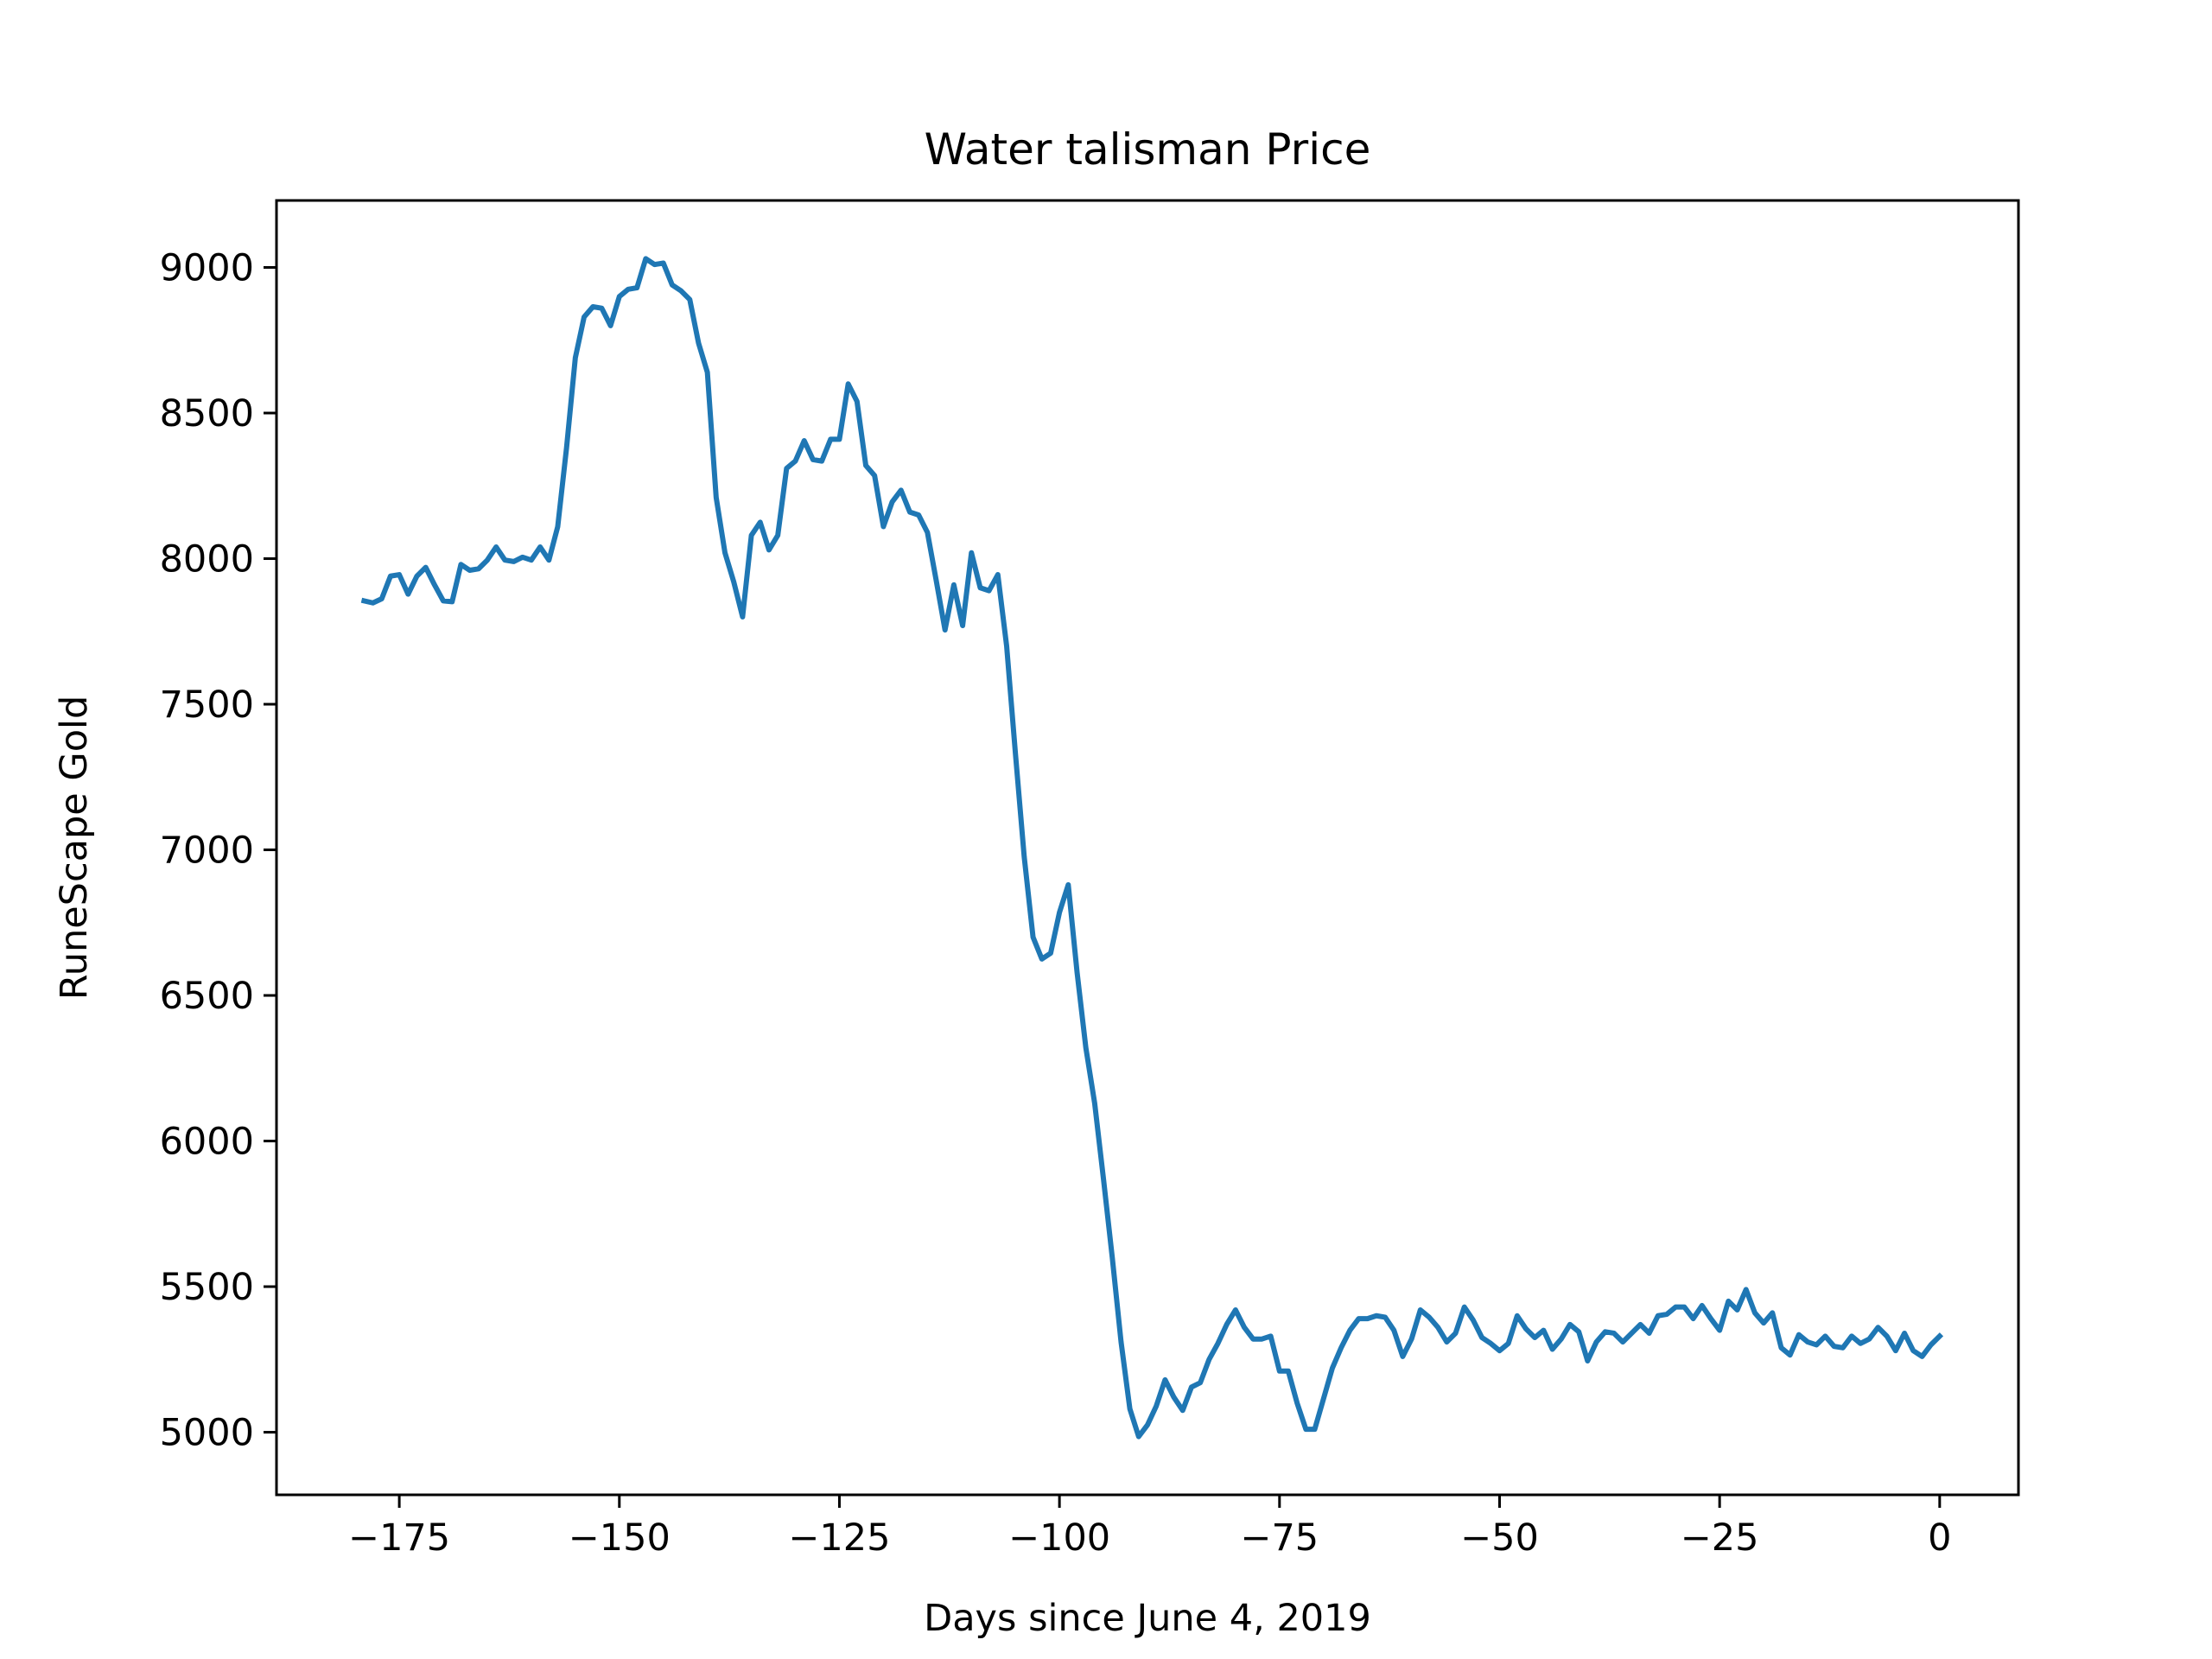 This screenshot has width=2212, height=1659. Describe the element at coordinates (1720, 1538) in the screenshot. I see `x-tick-label: −25` at that location.